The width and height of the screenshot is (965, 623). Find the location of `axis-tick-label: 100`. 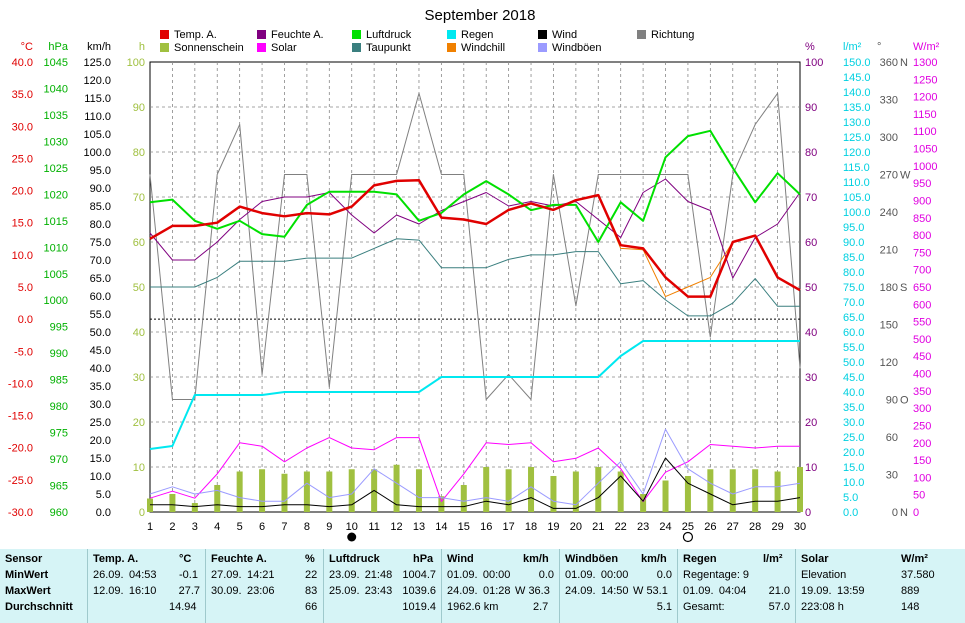

axis-tick-label: 100 is located at coordinates (136, 63).